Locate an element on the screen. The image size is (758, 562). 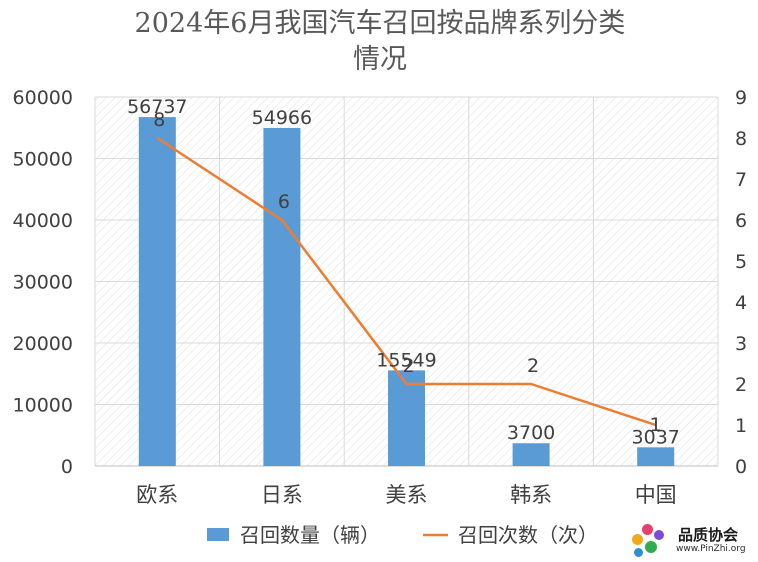
right-tick-label: 6 is located at coordinates (741, 221).